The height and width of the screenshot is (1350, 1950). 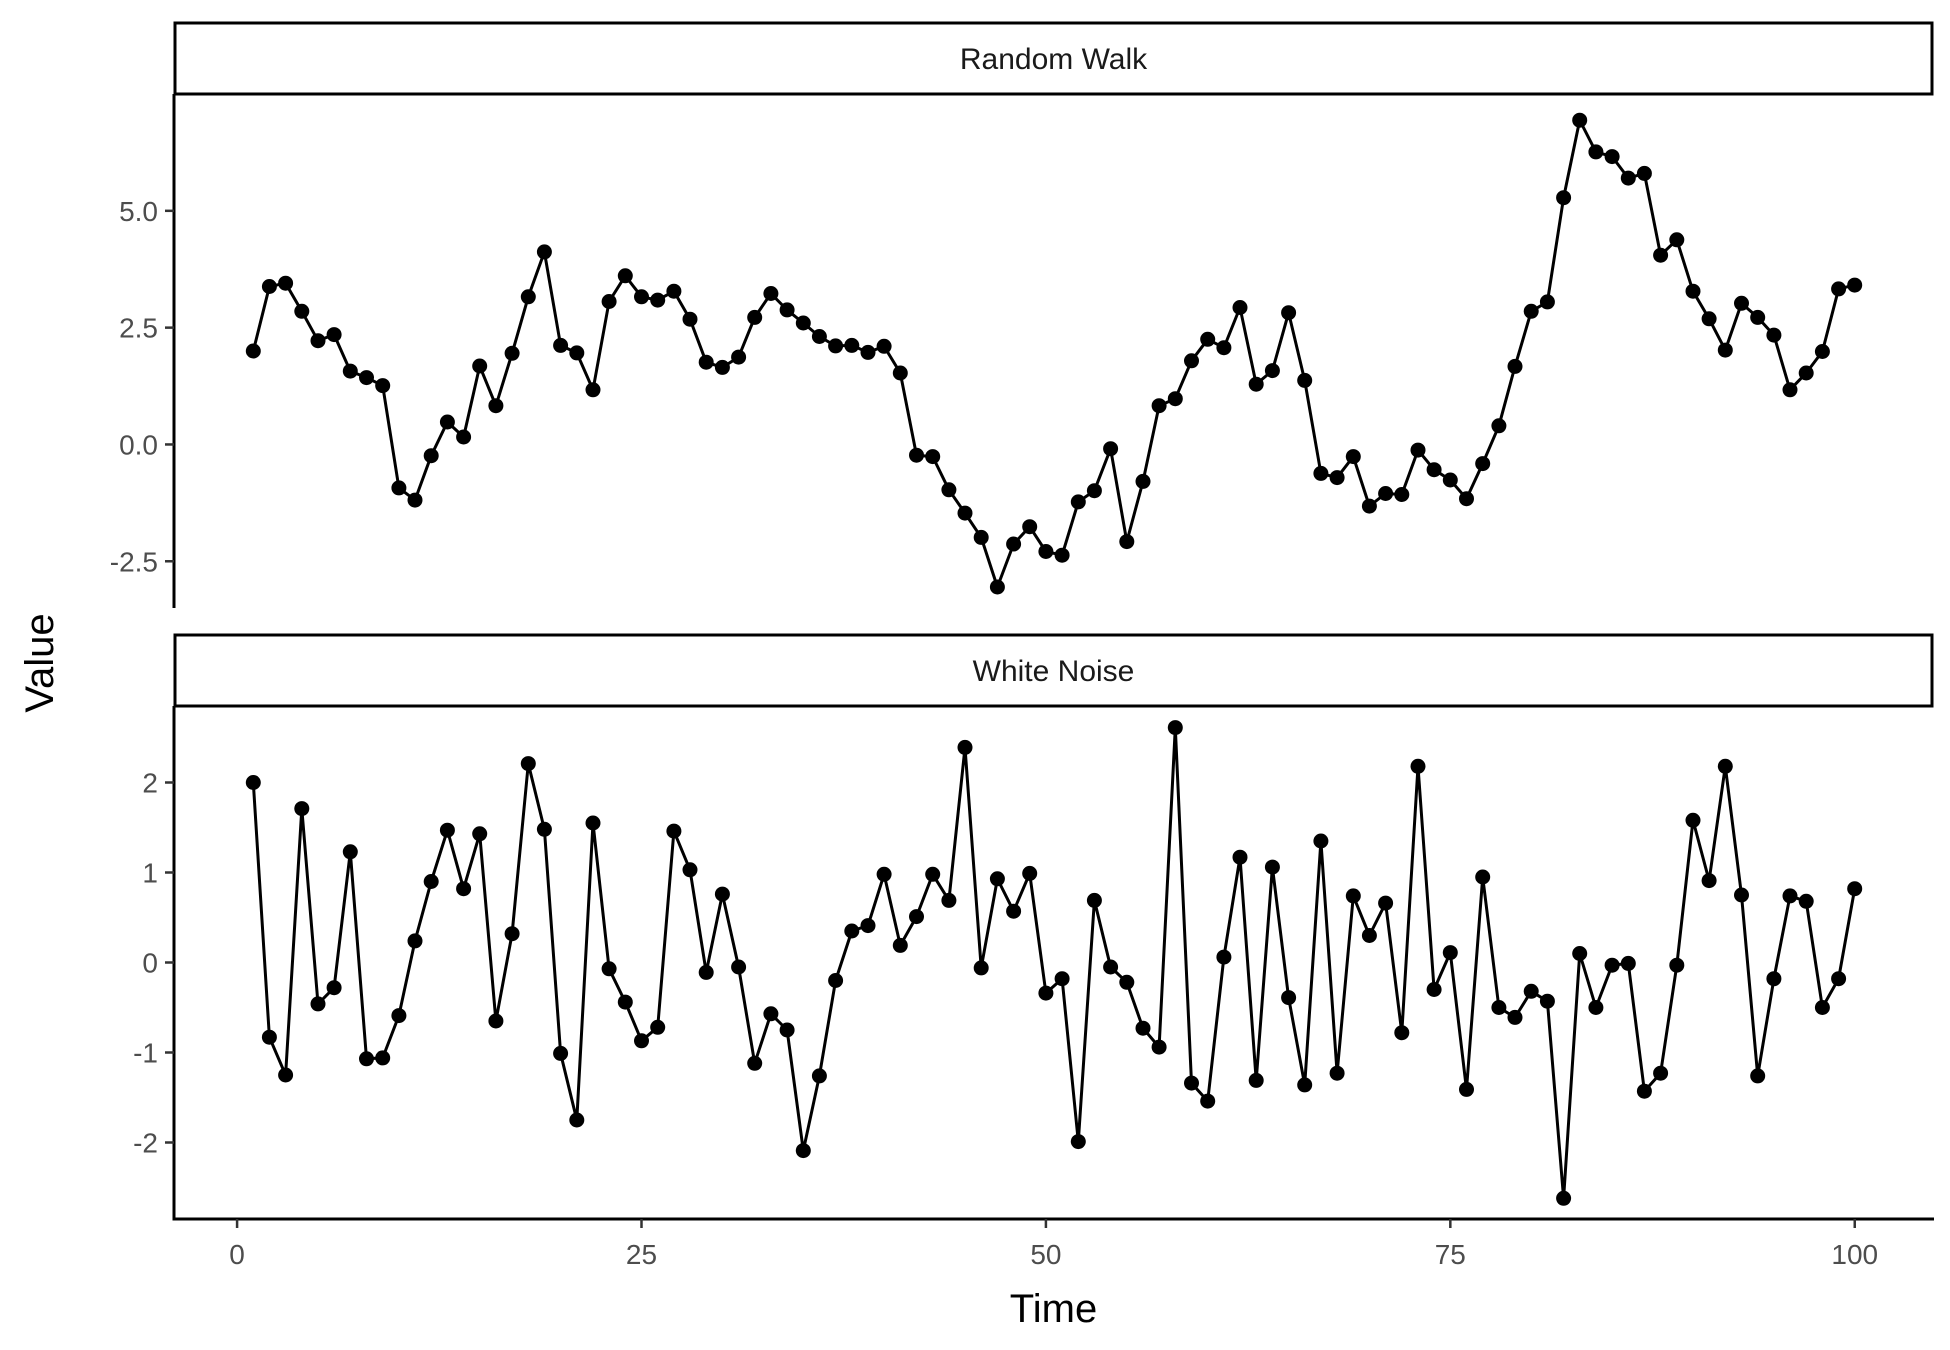 What do you see at coordinates (142, 386) in the screenshot?
I see `y-ticks: -2.5 0.0 2.5 5.0` at bounding box center [142, 386].